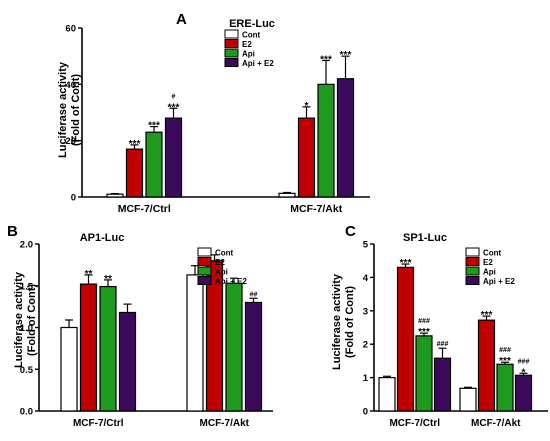 Image resolution: width=550 pixels, height=441 pixels. What do you see at coordinates (73, 198) in the screenshot?
I see `y-tick-label: 0` at bounding box center [73, 198].